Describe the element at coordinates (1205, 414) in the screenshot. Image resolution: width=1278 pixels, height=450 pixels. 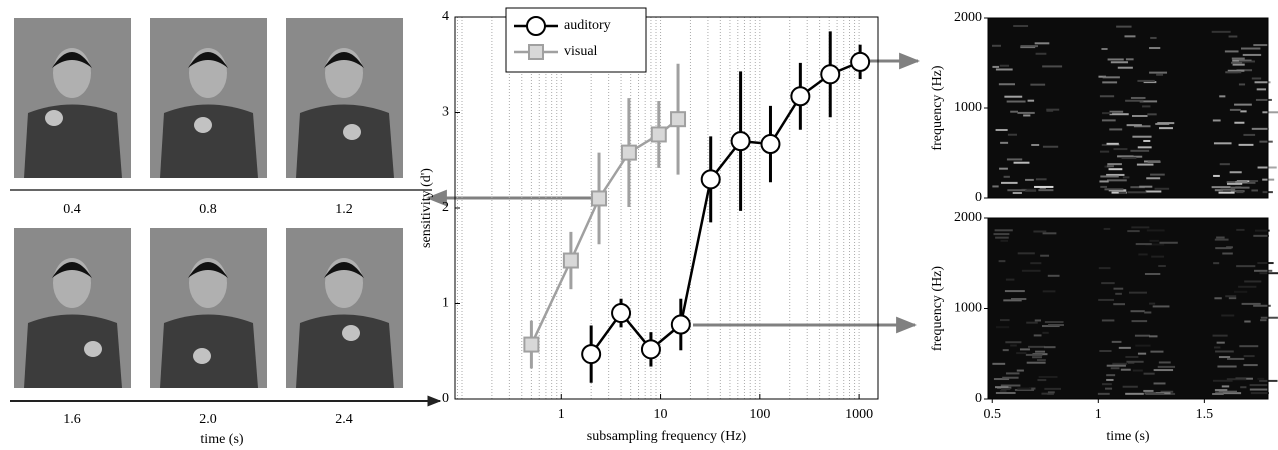
I see `x-tick-label: 1.5` at that location.